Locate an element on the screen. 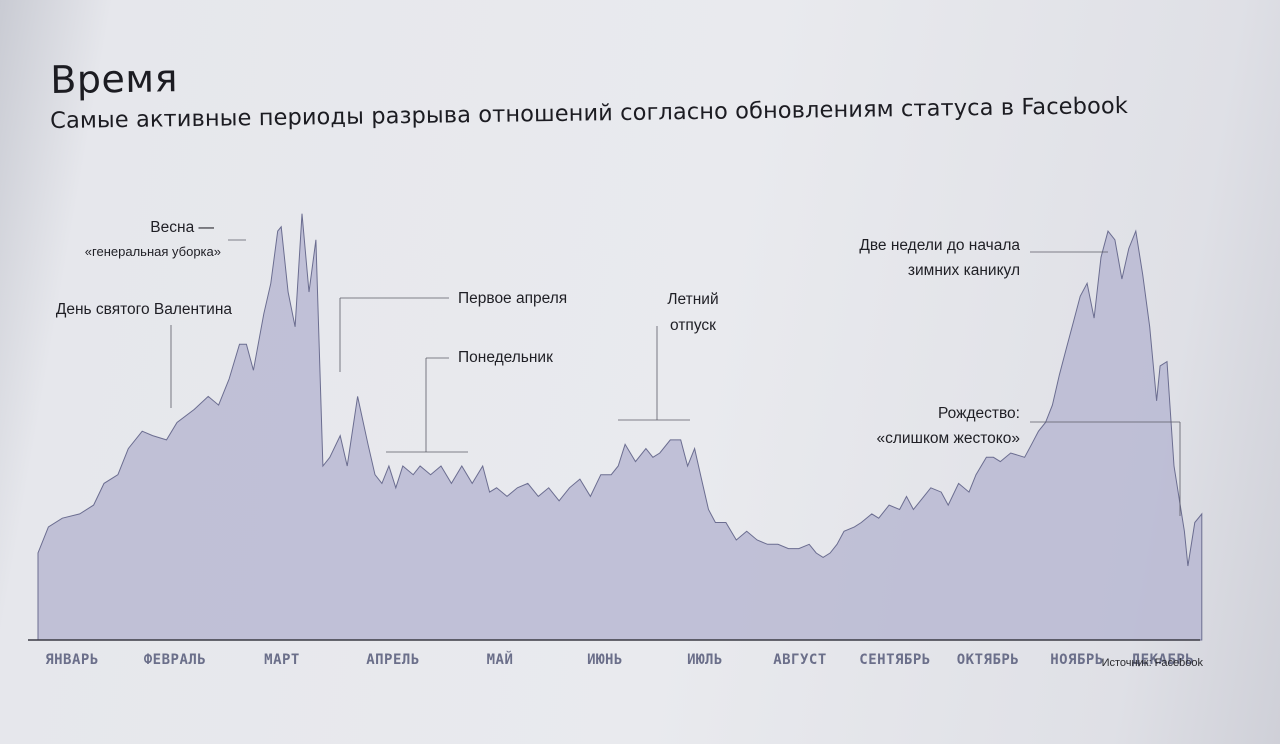  month-label: ДЕКАБРЬ is located at coordinates (1163, 660).